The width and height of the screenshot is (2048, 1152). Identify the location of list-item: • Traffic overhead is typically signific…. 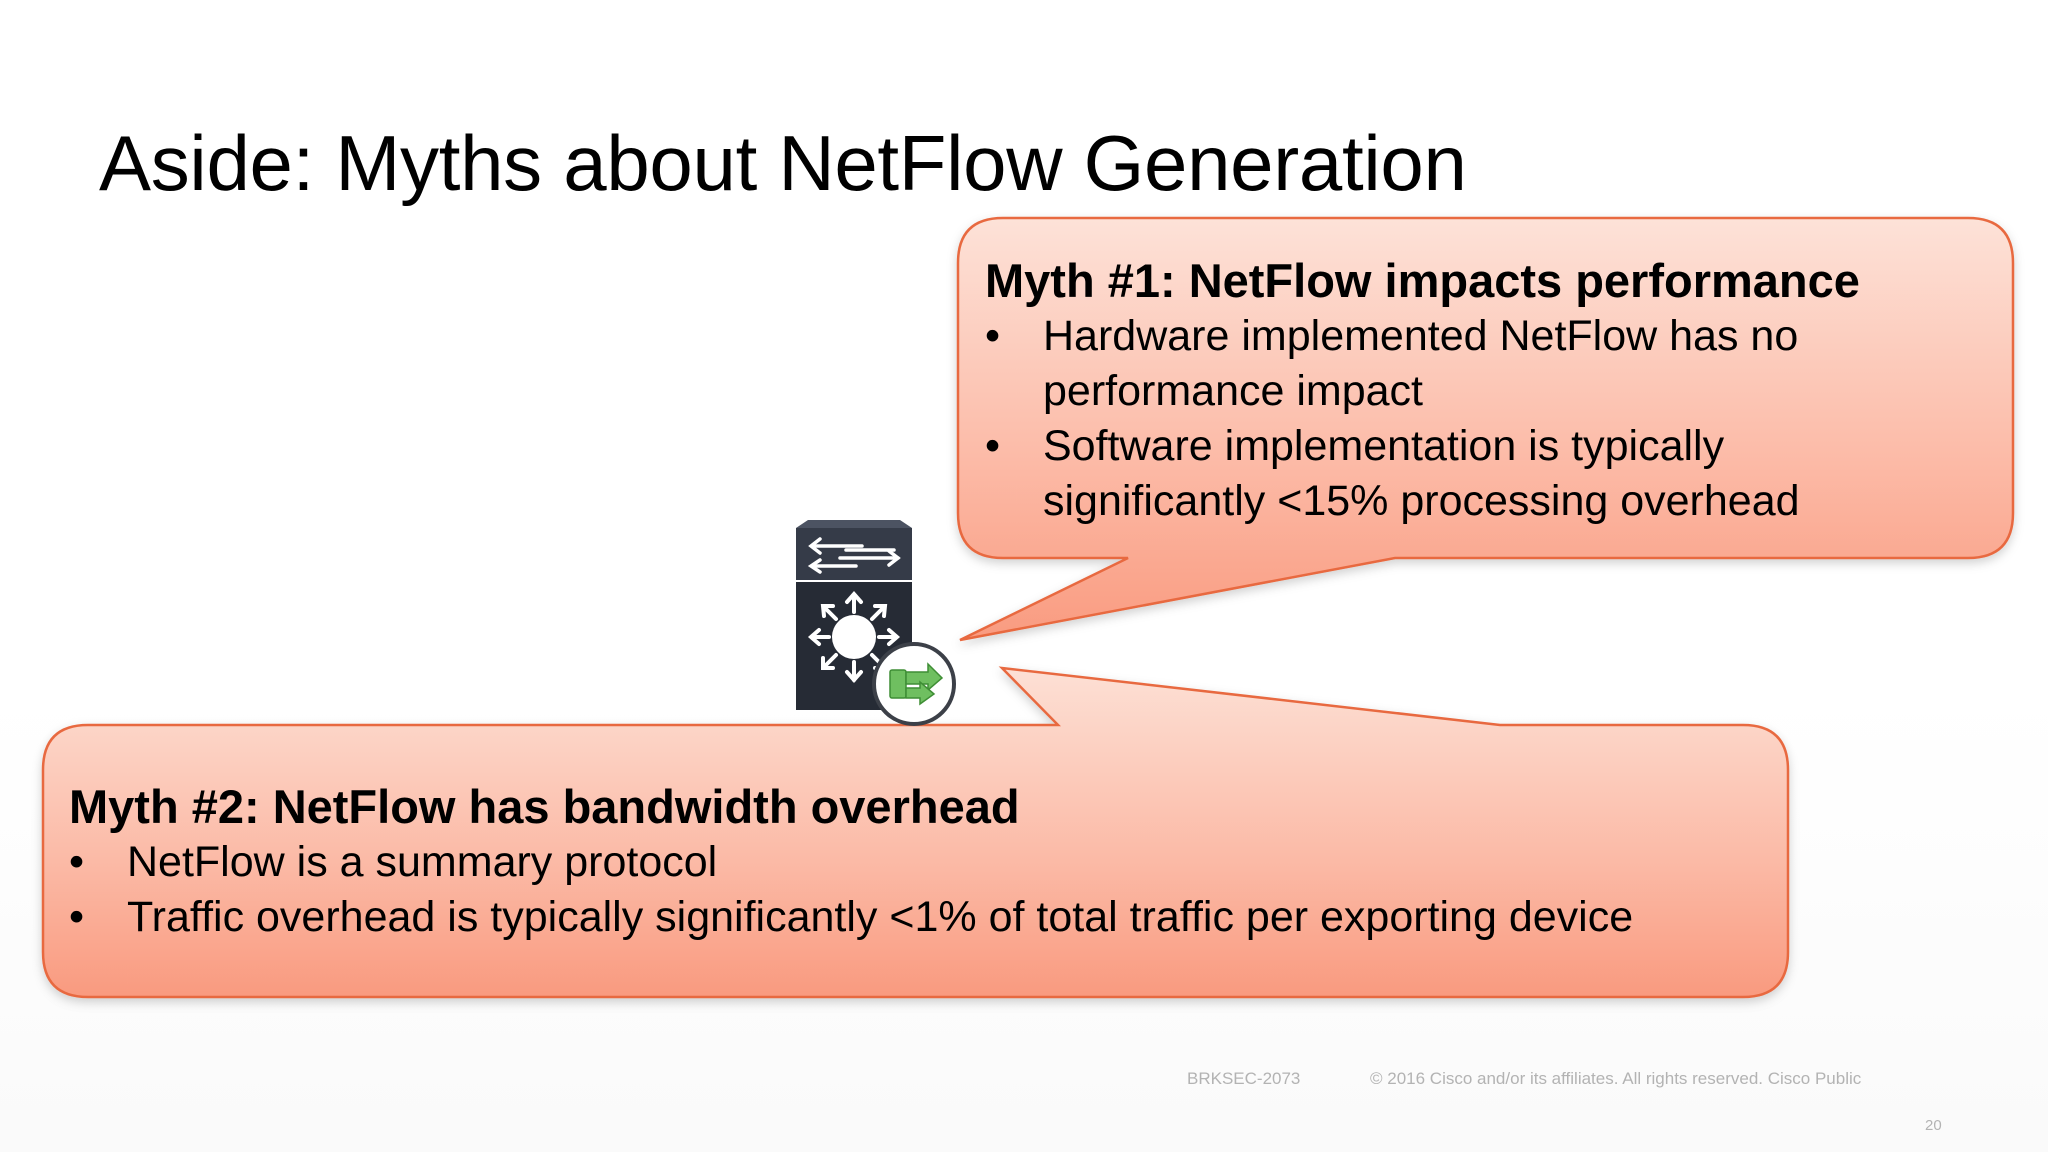
(919, 917).